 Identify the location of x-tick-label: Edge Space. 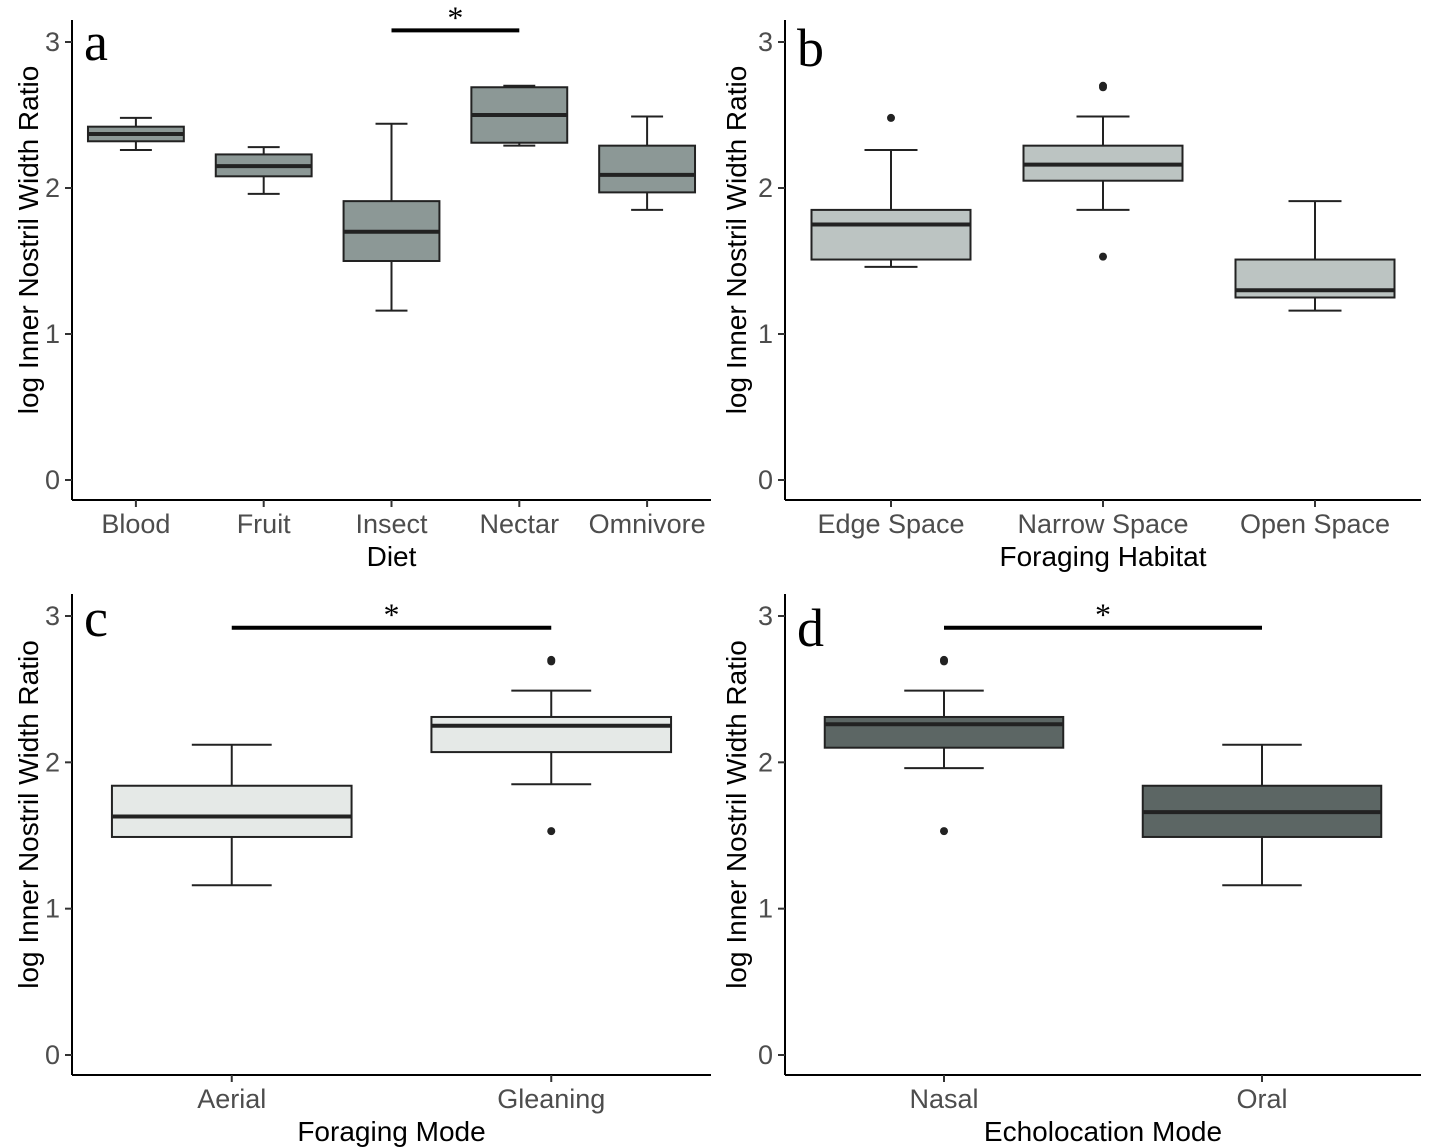
(890, 524).